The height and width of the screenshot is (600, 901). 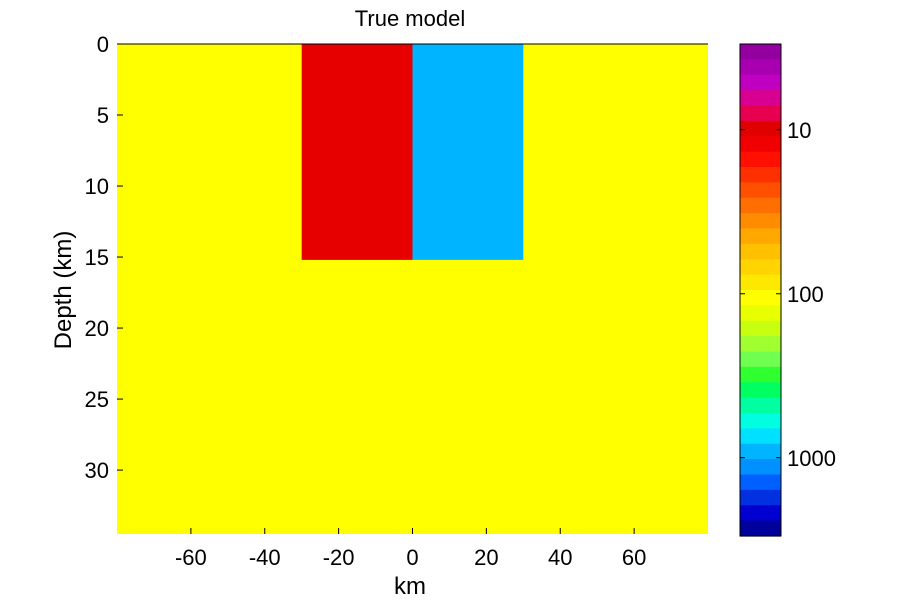 I want to click on x-axis-label: km, so click(x=410, y=586).